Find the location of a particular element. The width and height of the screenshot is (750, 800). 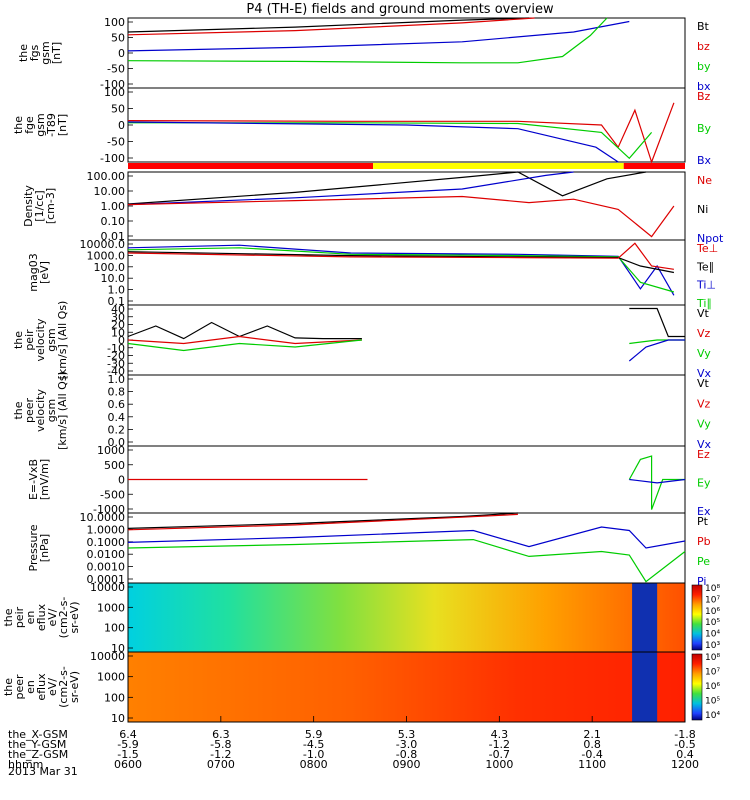

y-tick-label: 0.0 is located at coordinates (117, 442).